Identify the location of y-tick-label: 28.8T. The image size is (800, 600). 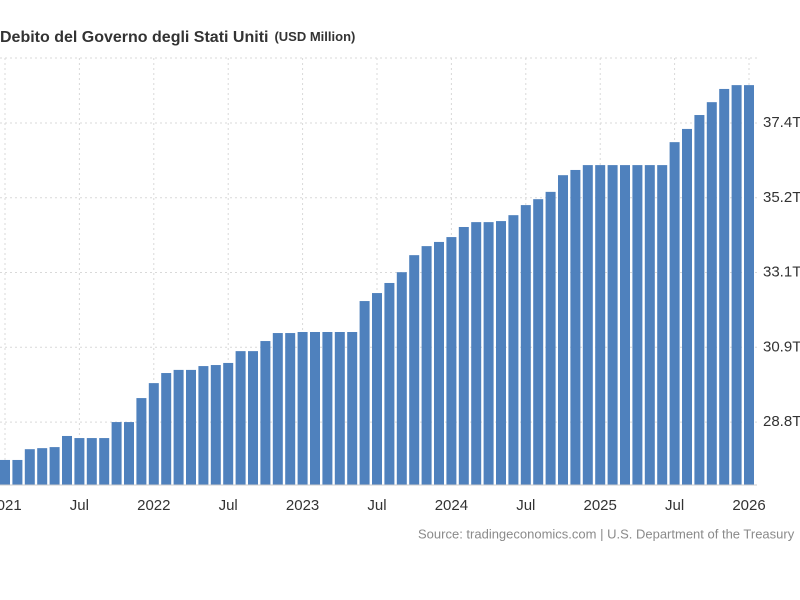
(781, 421).